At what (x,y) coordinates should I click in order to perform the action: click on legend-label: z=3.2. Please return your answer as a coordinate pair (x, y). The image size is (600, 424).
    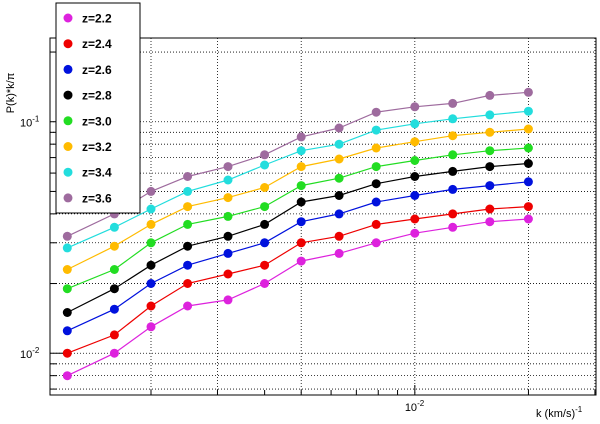
    Looking at the image, I should click on (97, 147).